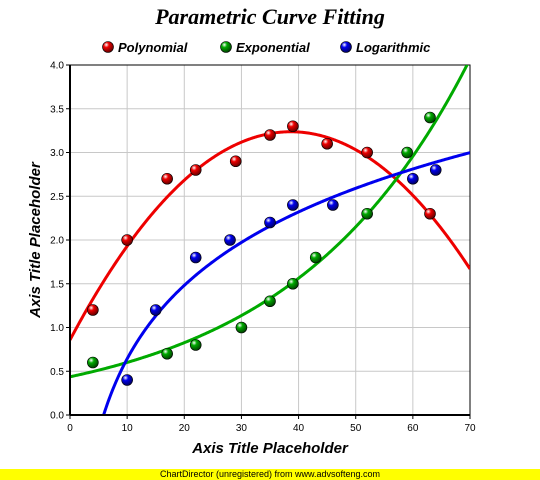 The height and width of the screenshot is (480, 540). I want to click on x-tick-label: 20, so click(185, 428).